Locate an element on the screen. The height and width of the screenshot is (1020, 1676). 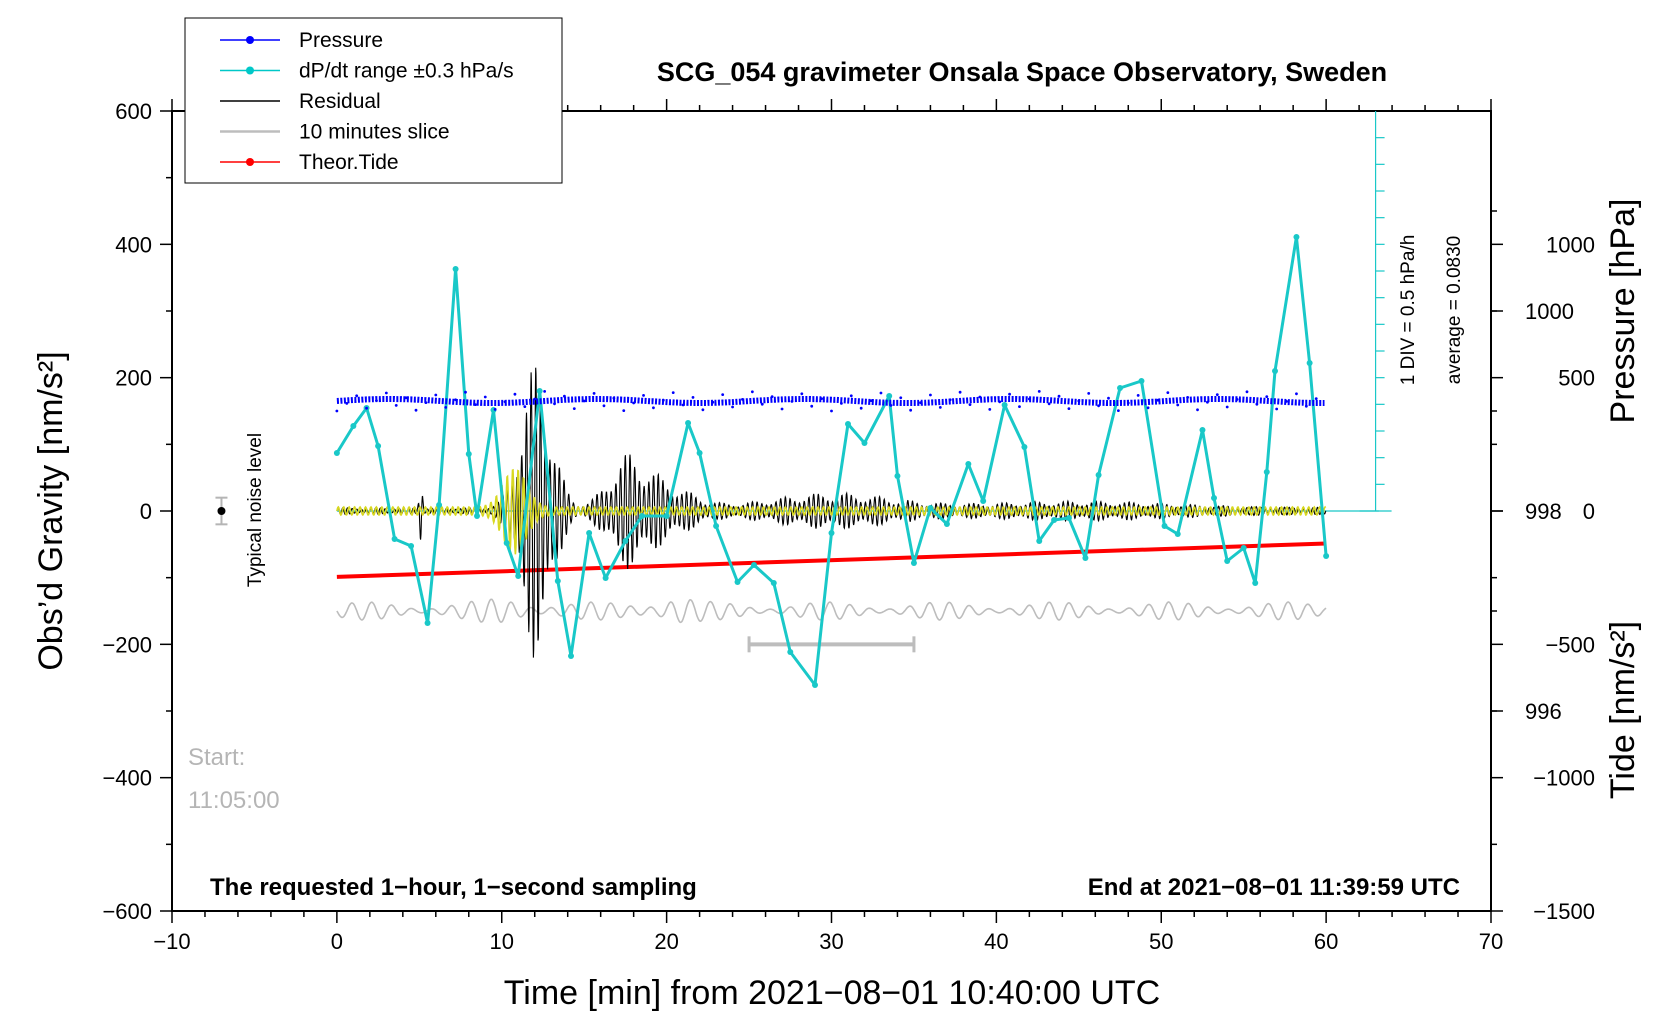
tide-tick-label: −500 is located at coordinates (1570, 644).